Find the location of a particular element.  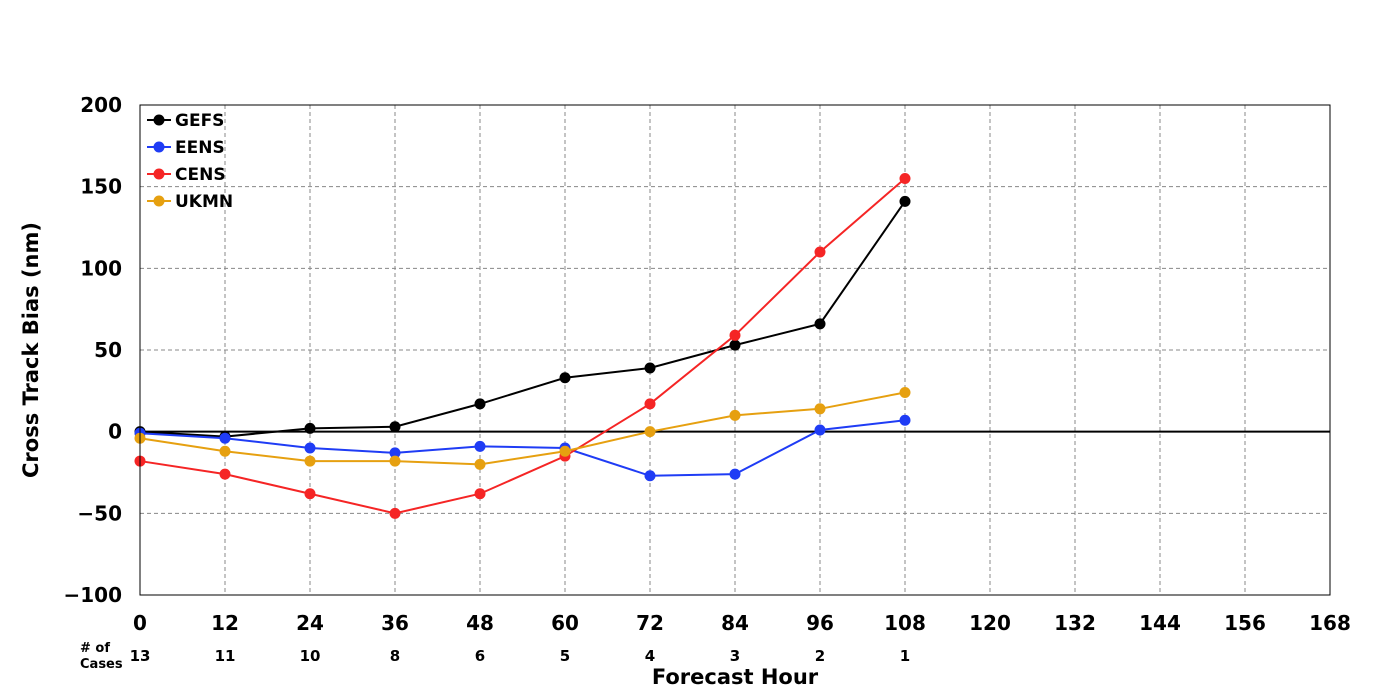

cases-count: 4 is located at coordinates (650, 656).